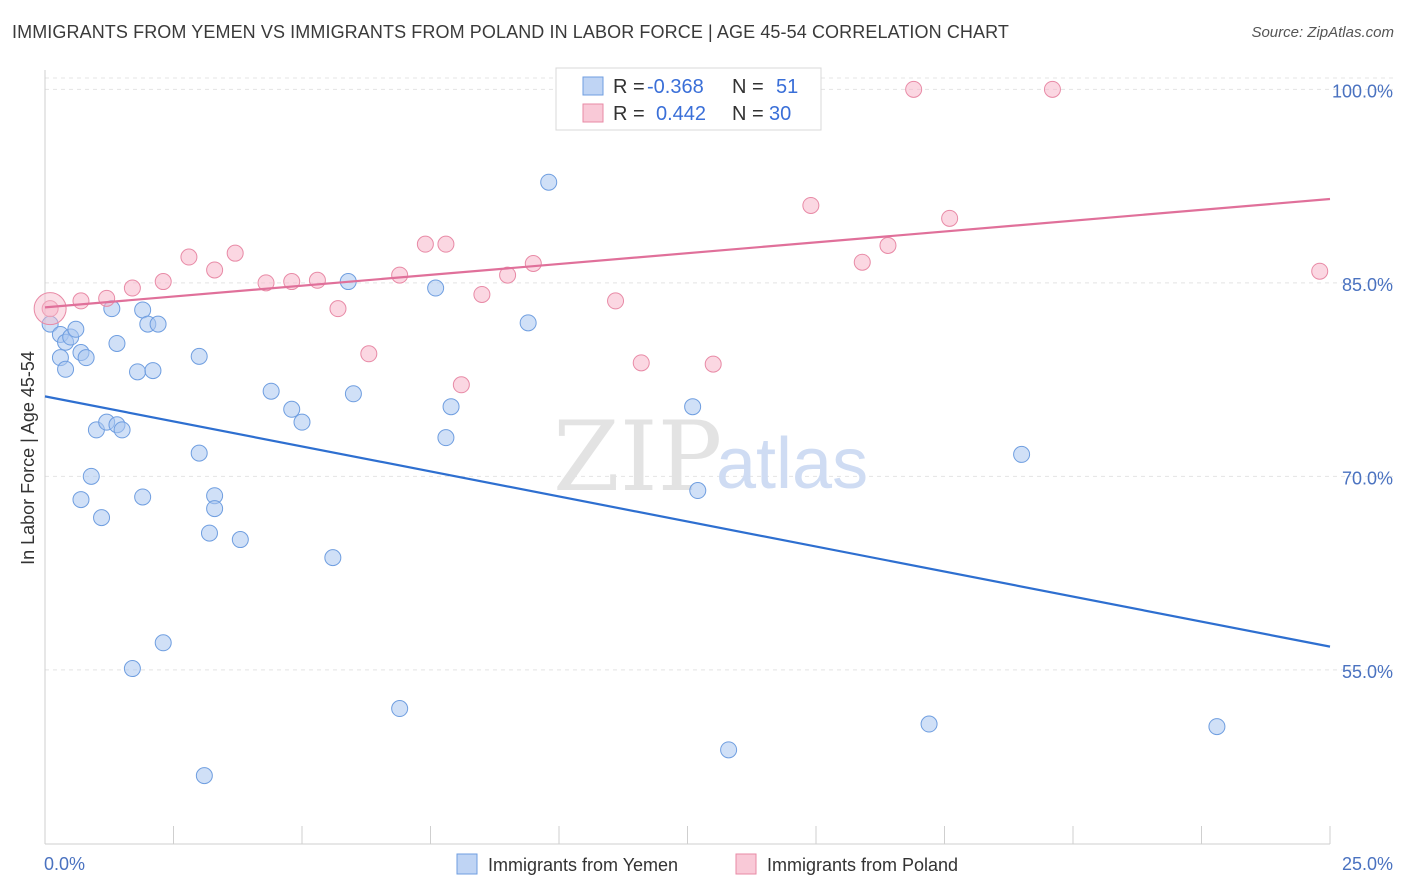 This screenshot has height=892, width=1406. Describe the element at coordinates (583, 865) in the screenshot. I see `legend-label-yemen: Immigrants from Yemen` at that location.